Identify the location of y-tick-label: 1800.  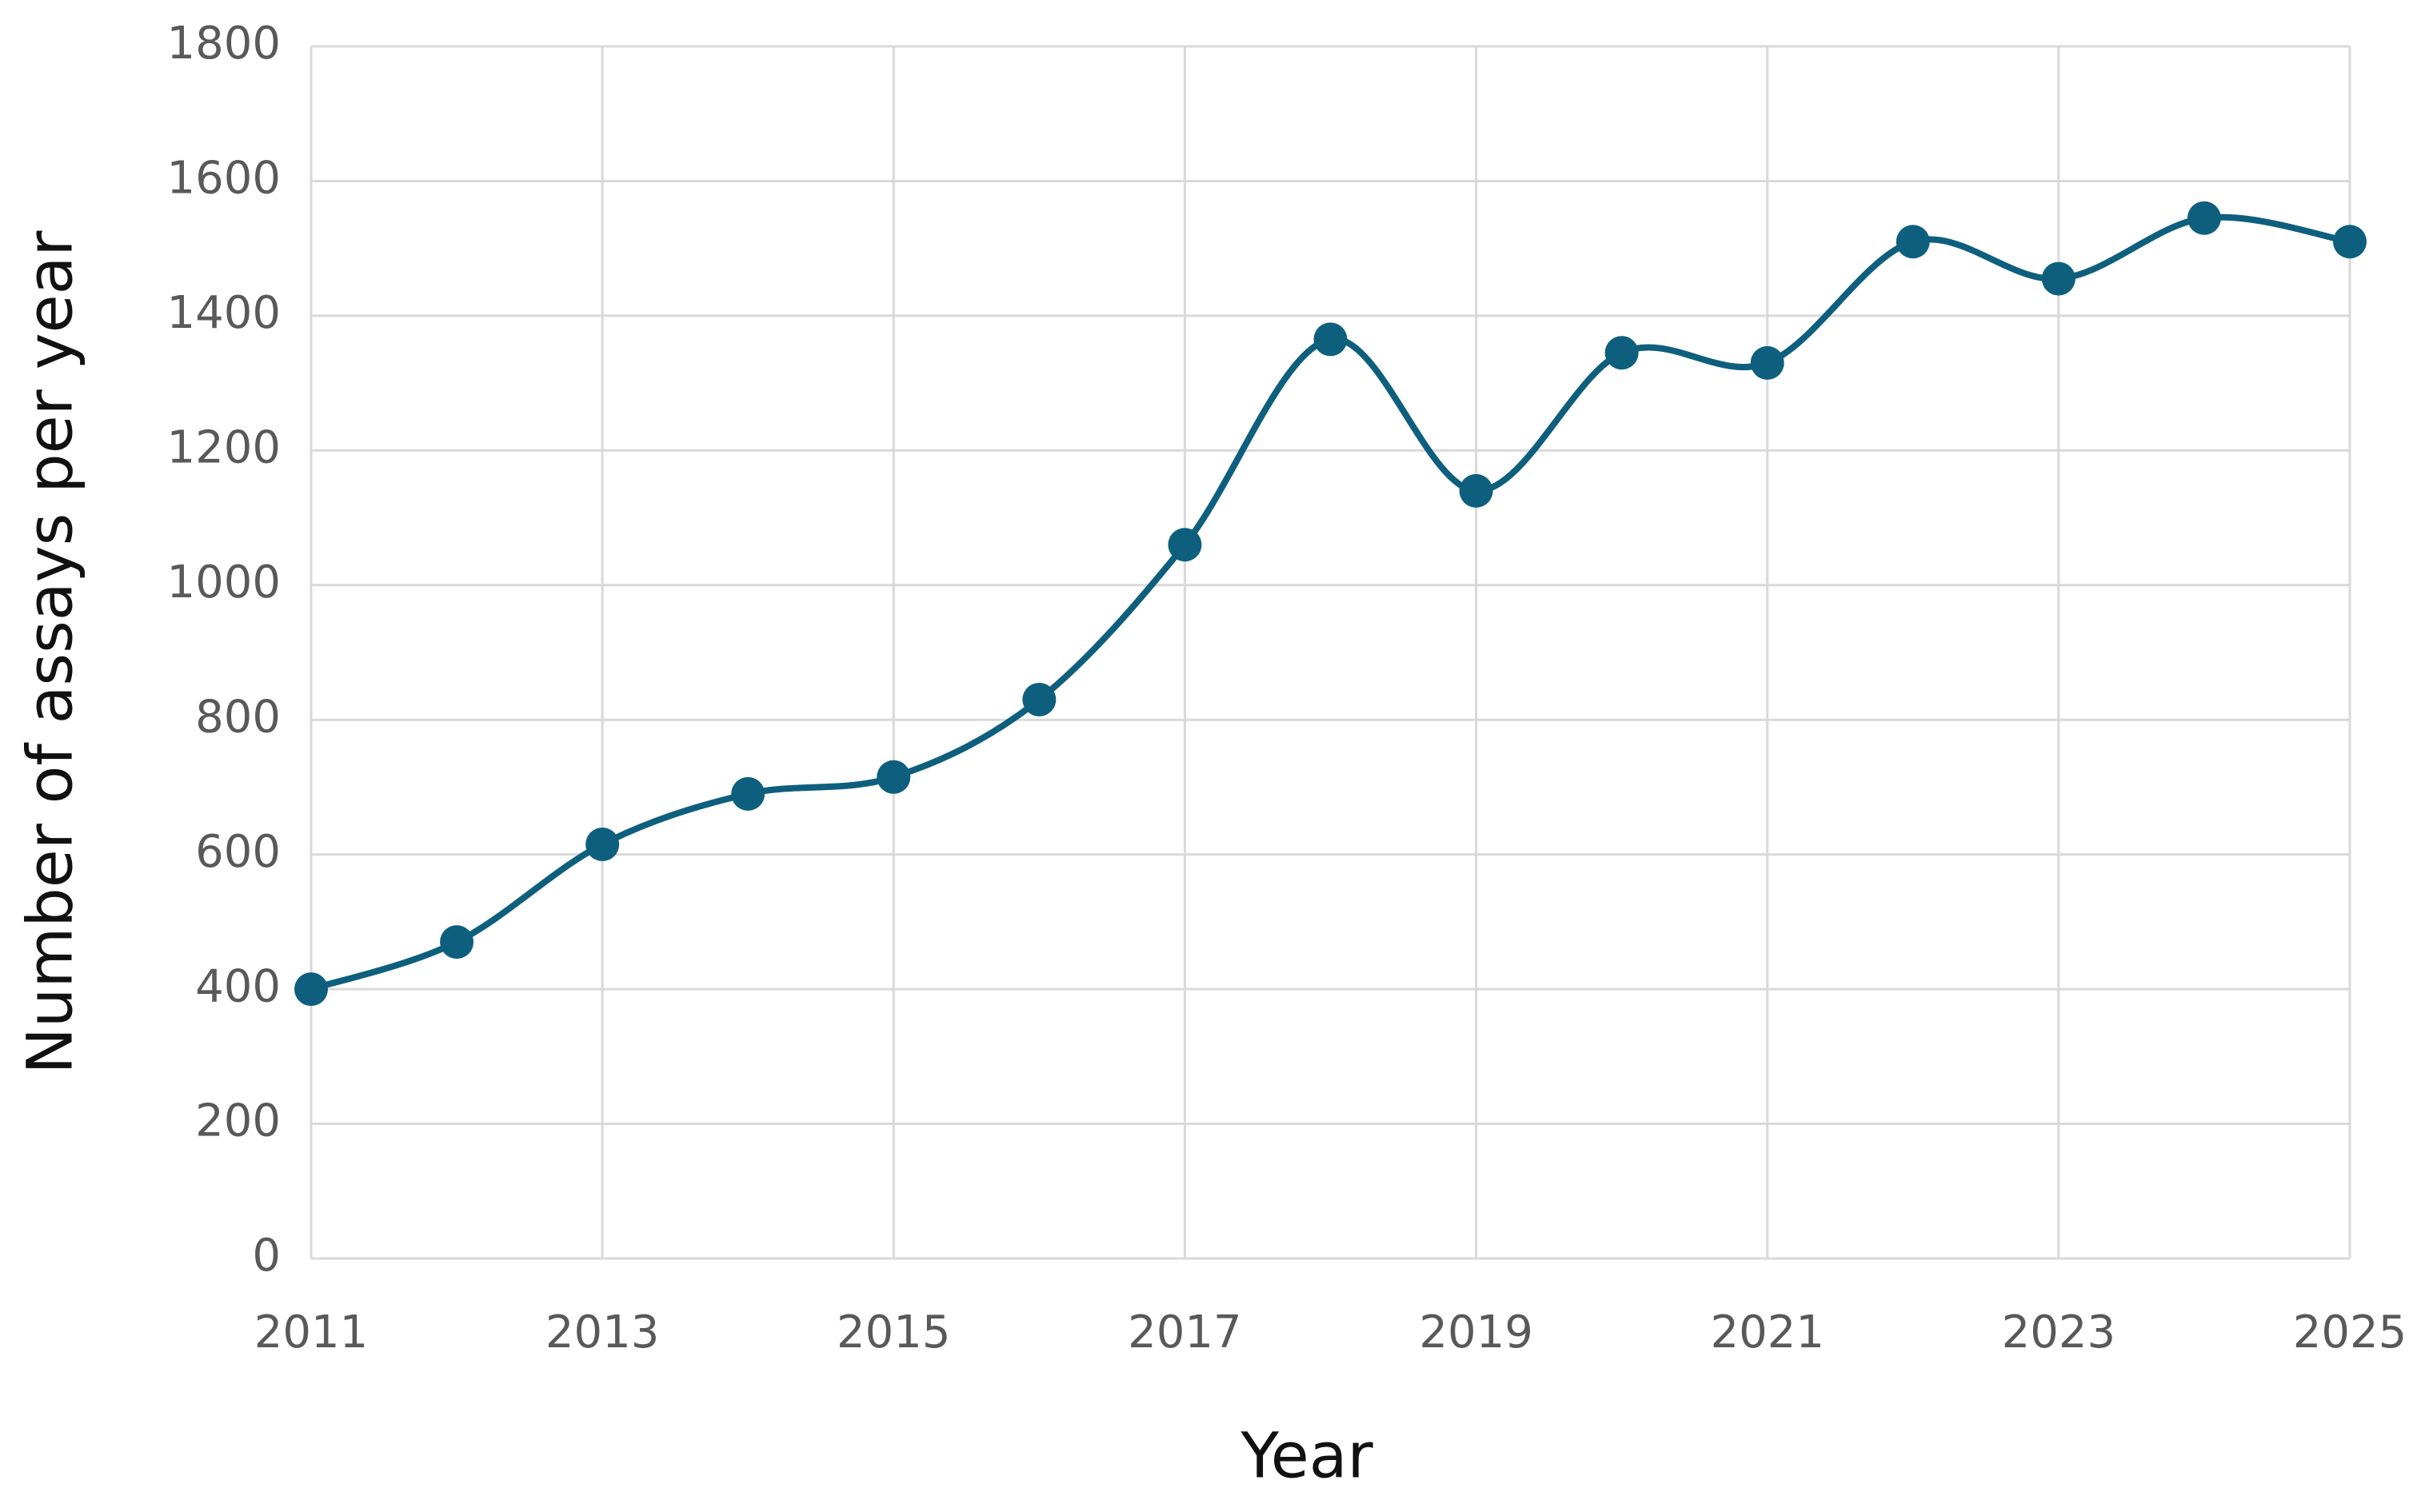
(223, 44).